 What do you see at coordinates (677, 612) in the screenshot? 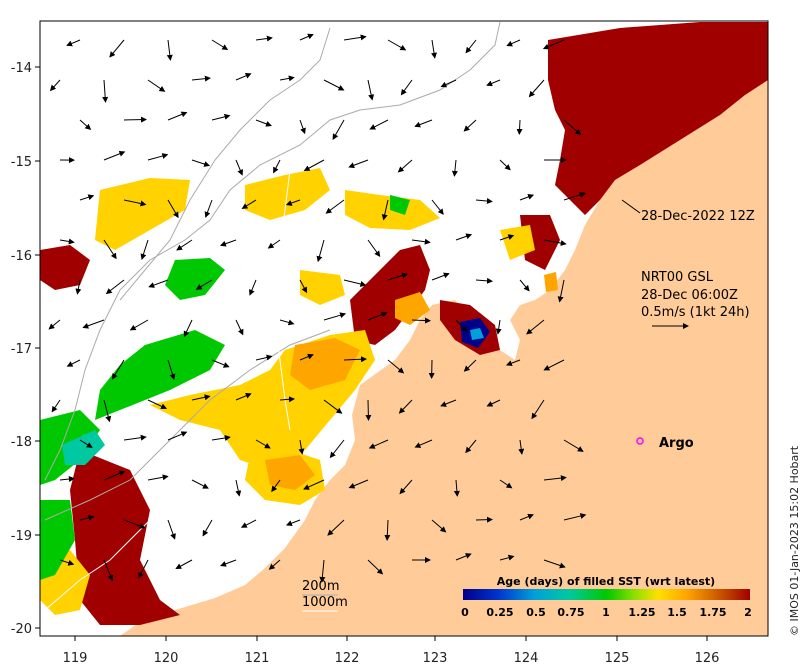
I see `legend-tick: 1.5` at bounding box center [677, 612].